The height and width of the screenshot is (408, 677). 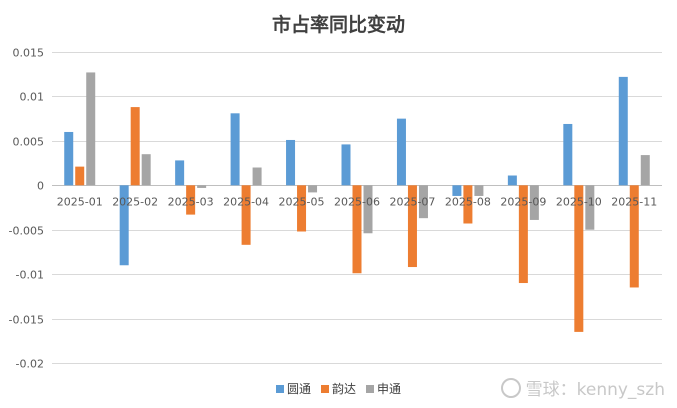 I want to click on bar-韵达-2025-02, so click(x=135, y=146).